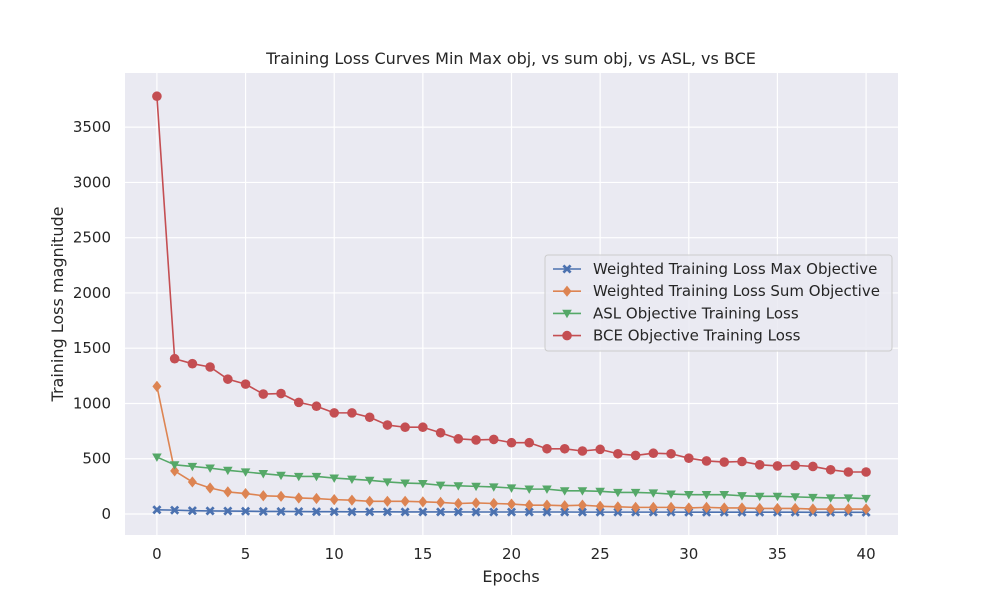 Image resolution: width=1000 pixels, height=600 pixels. What do you see at coordinates (422, 554) in the screenshot?
I see `x-tick-label: 15` at bounding box center [422, 554].